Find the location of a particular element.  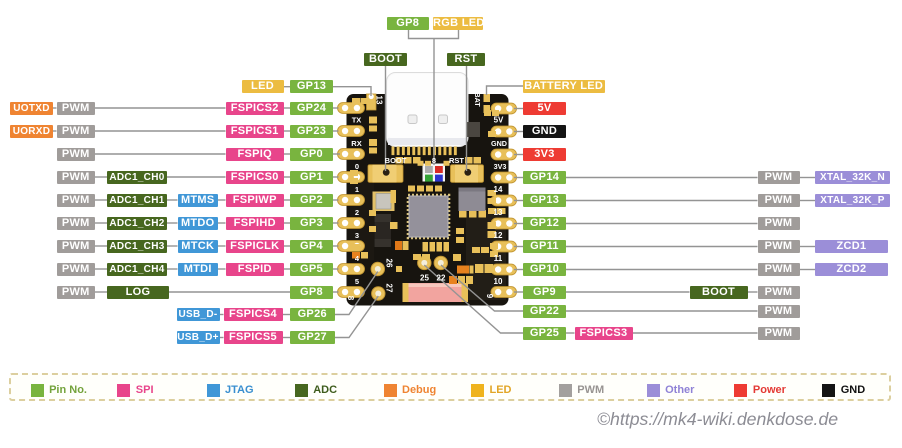

svg-text: 5V is located at coordinates (499, 120).